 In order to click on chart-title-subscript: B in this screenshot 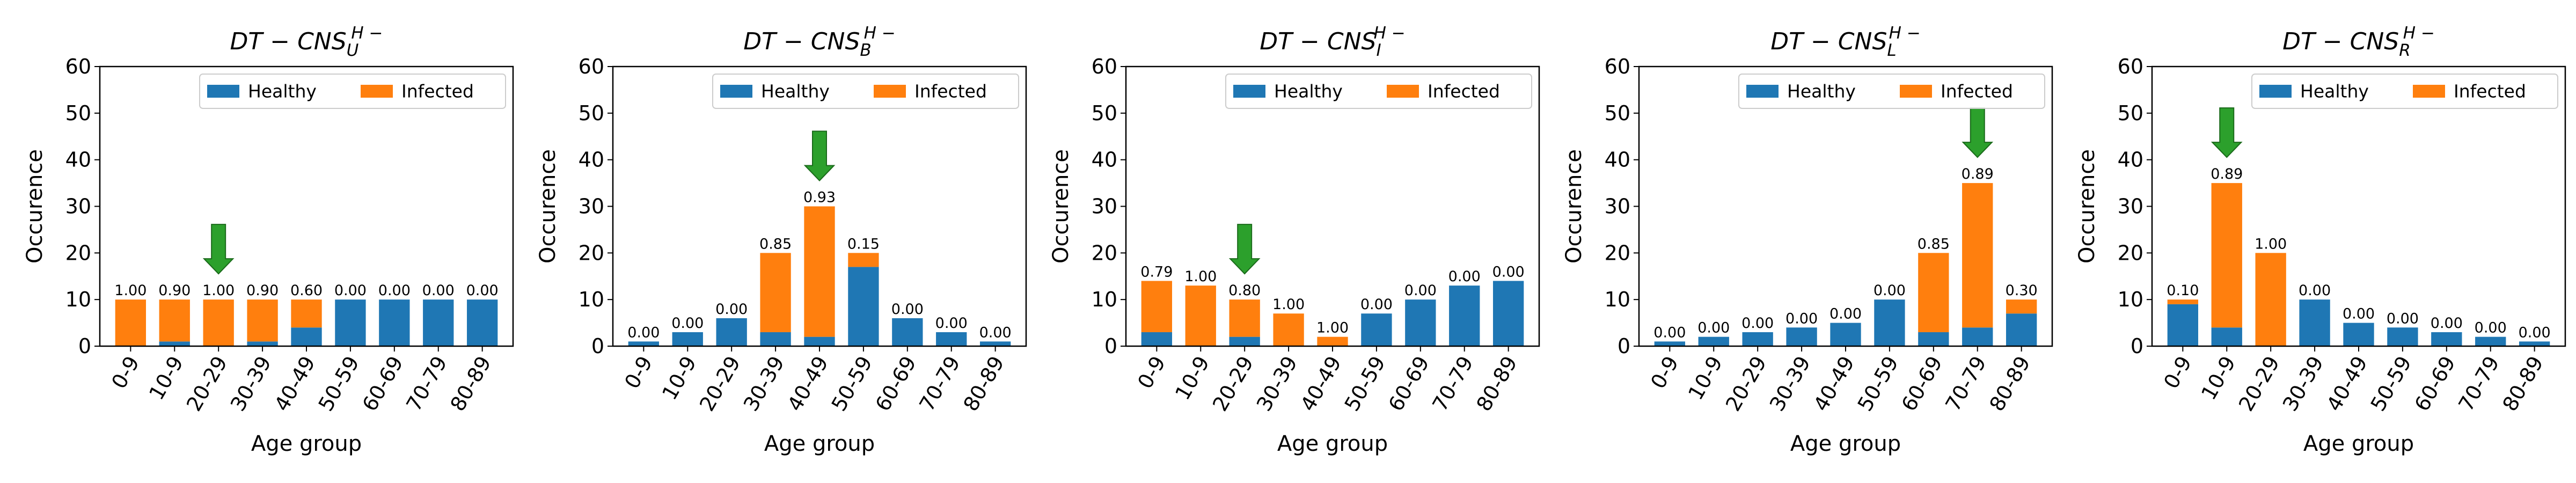, I will do `click(865, 50)`.